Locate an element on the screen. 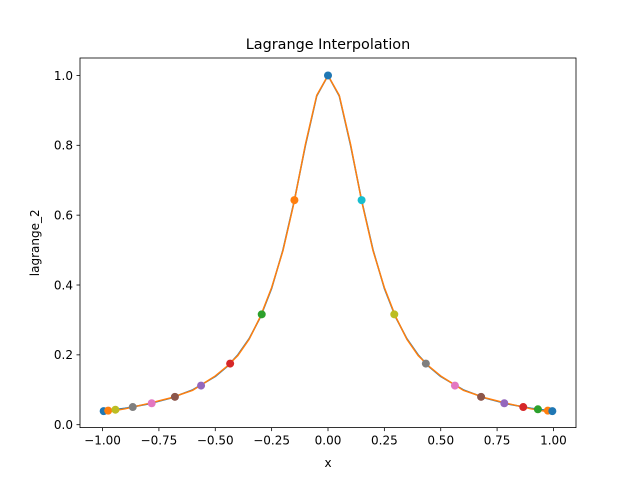  y-tick-label: 0.0 is located at coordinates (63, 425).